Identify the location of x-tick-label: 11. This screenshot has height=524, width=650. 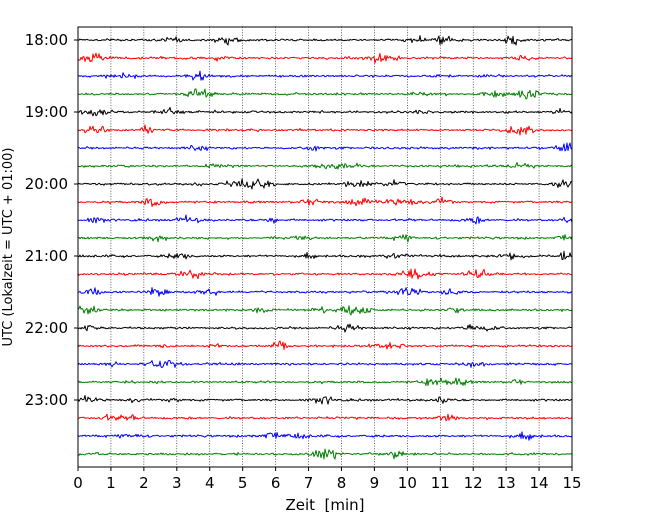
(440, 483).